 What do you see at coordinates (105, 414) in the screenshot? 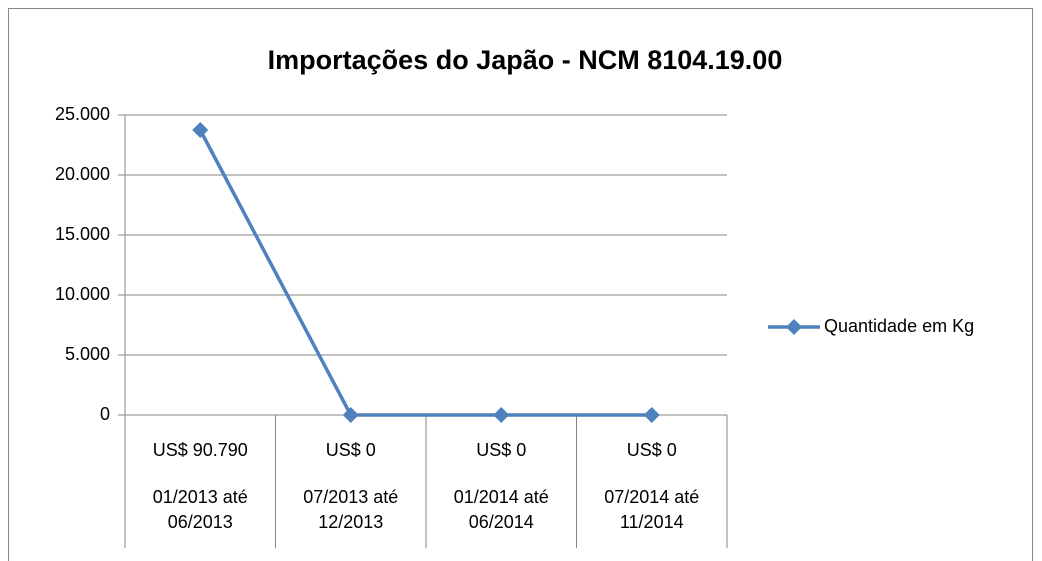
I see `y-tick-label: 0` at bounding box center [105, 414].